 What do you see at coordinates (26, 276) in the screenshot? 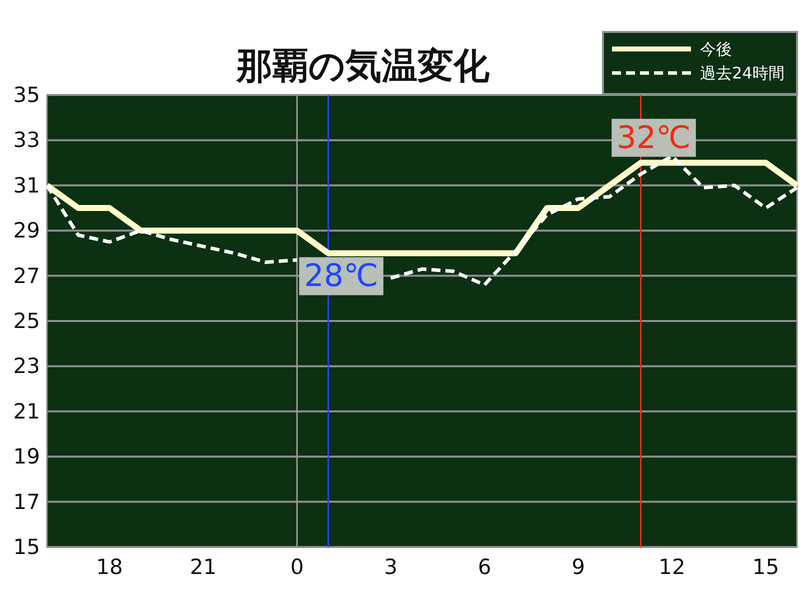
I see `ytick: 27` at bounding box center [26, 276].